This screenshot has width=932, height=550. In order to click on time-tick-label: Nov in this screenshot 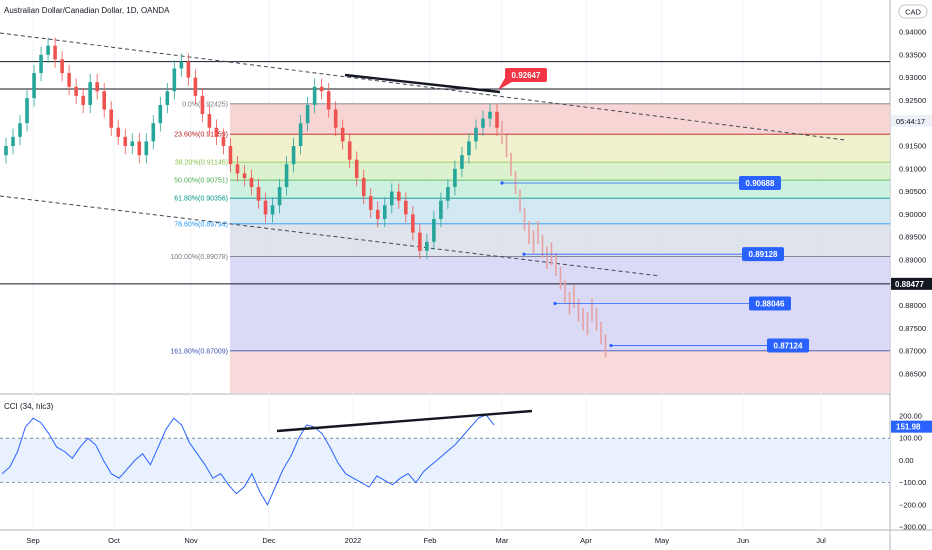, I will do `click(191, 540)`.